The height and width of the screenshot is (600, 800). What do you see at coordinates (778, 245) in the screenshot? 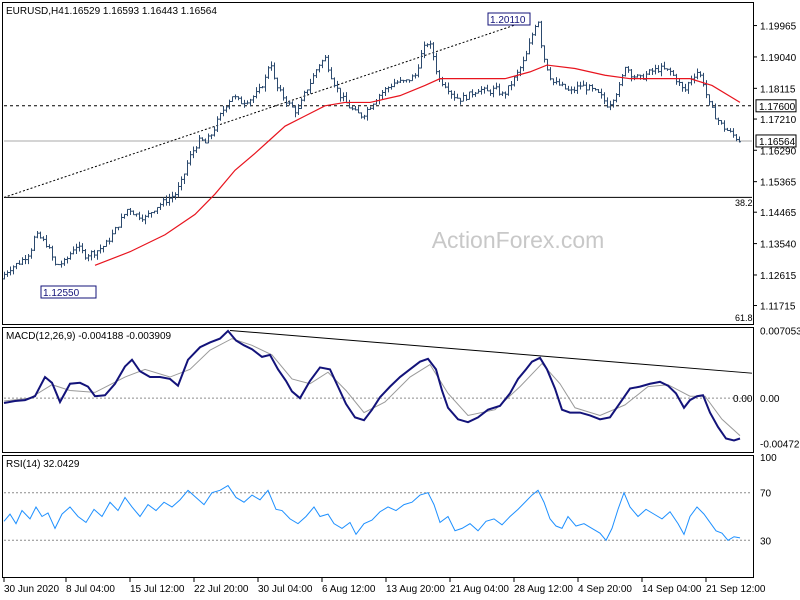
I see `price-tick-label: 1.13540` at bounding box center [778, 245].